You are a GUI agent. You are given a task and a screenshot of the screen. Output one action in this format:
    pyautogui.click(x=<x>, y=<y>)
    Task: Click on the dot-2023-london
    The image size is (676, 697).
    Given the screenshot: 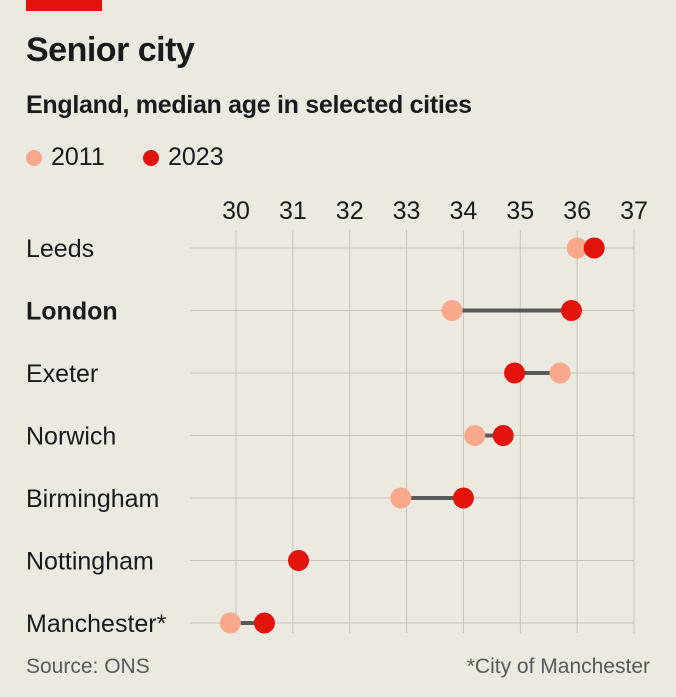 What is the action you would take?
    pyautogui.click(x=571, y=310)
    